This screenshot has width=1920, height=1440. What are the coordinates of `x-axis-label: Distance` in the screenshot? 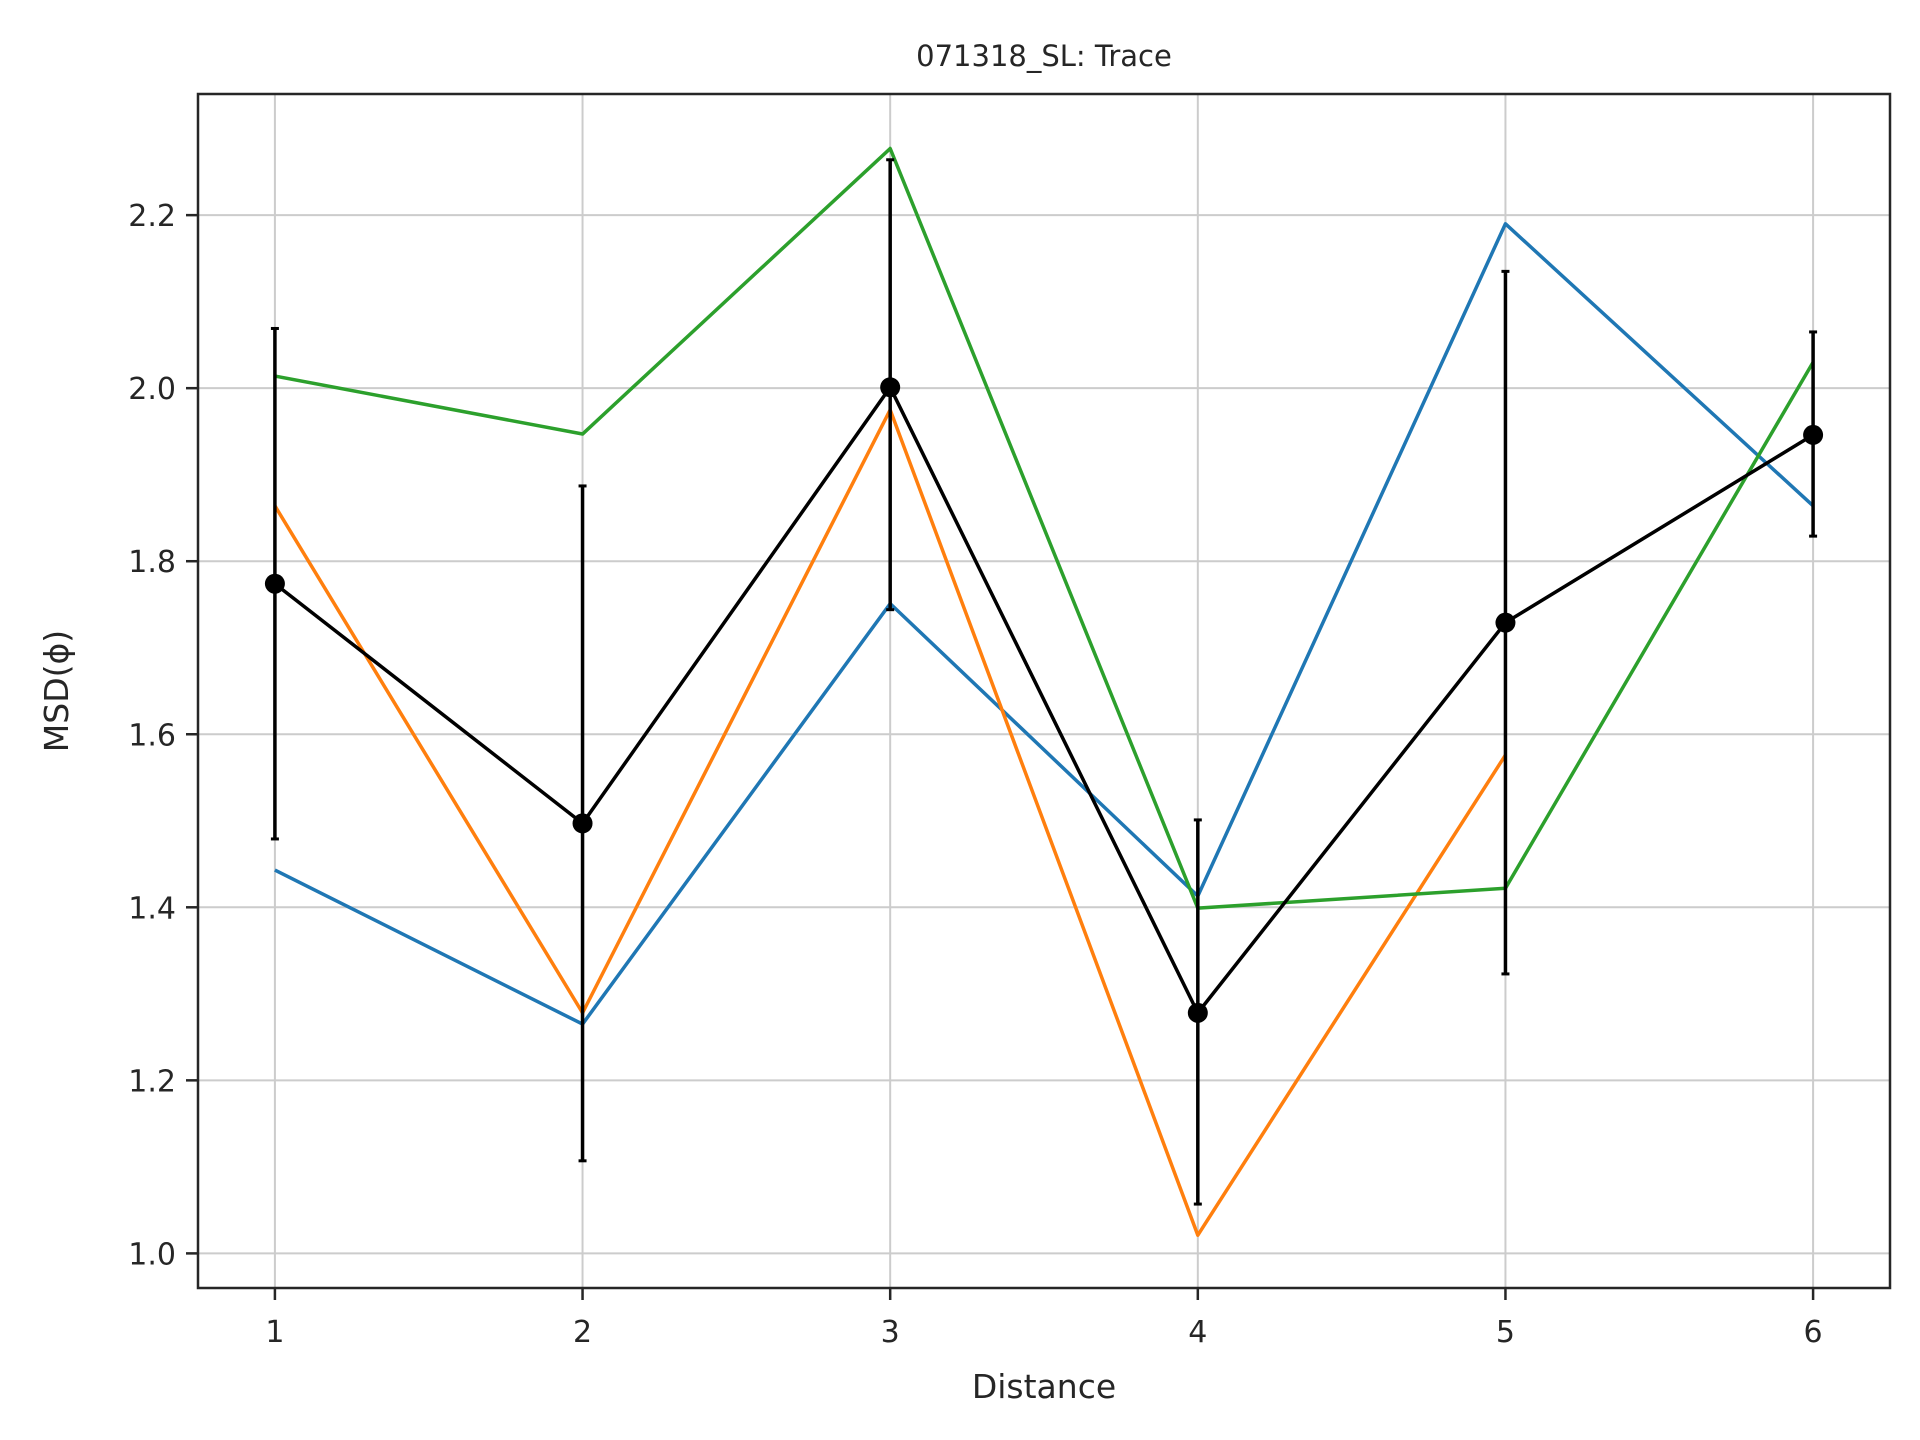 It's located at (1044, 1386).